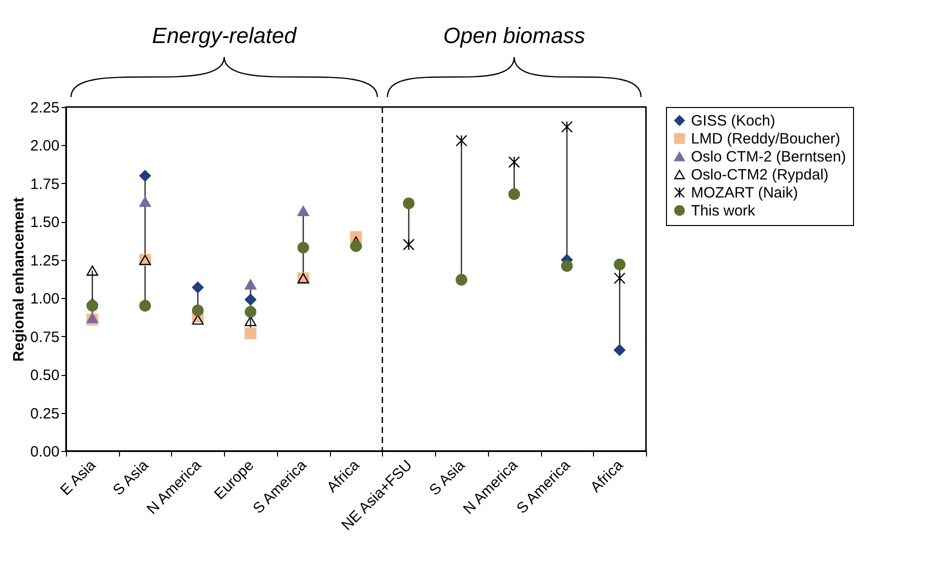 The image size is (942, 566). Describe the element at coordinates (723, 211) in the screenshot. I see `legend-label: This work` at that location.